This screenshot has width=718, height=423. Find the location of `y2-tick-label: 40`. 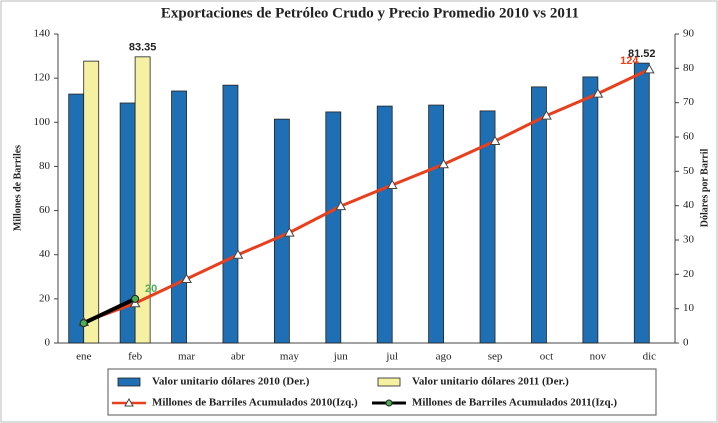

y2-tick-label: 40 is located at coordinates (689, 205).